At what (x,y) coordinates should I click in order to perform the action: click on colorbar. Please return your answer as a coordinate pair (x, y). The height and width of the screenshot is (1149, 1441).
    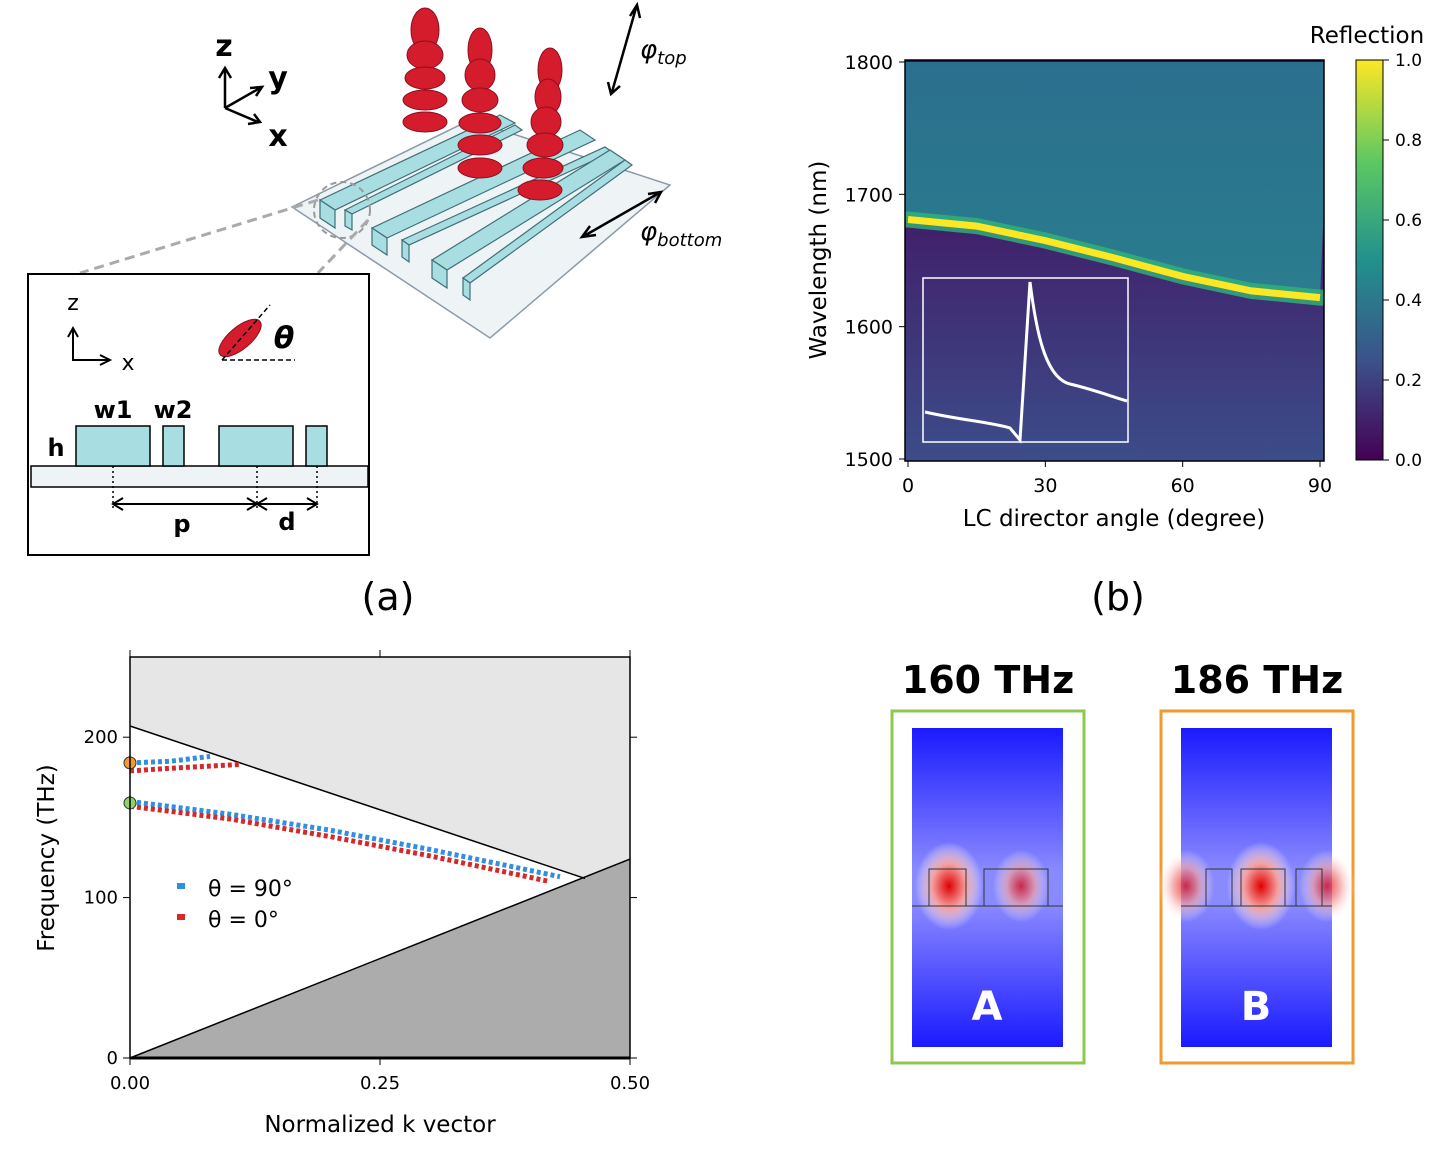
    Looking at the image, I should click on (1369, 260).